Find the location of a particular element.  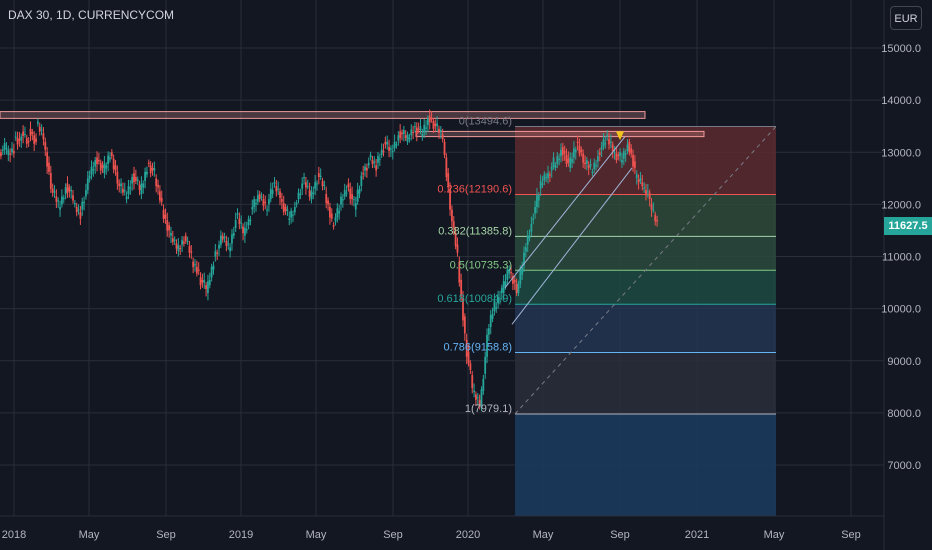

last-price-badge: 11627.5 is located at coordinates (908, 226).